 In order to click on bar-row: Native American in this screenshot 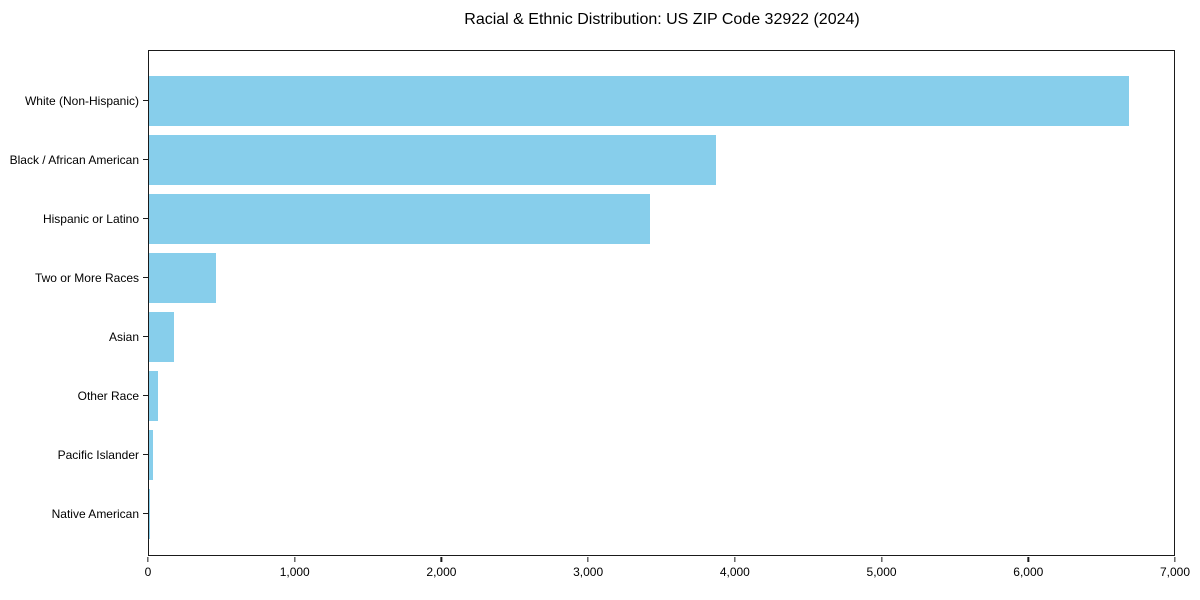, I will do `click(613, 513)`.